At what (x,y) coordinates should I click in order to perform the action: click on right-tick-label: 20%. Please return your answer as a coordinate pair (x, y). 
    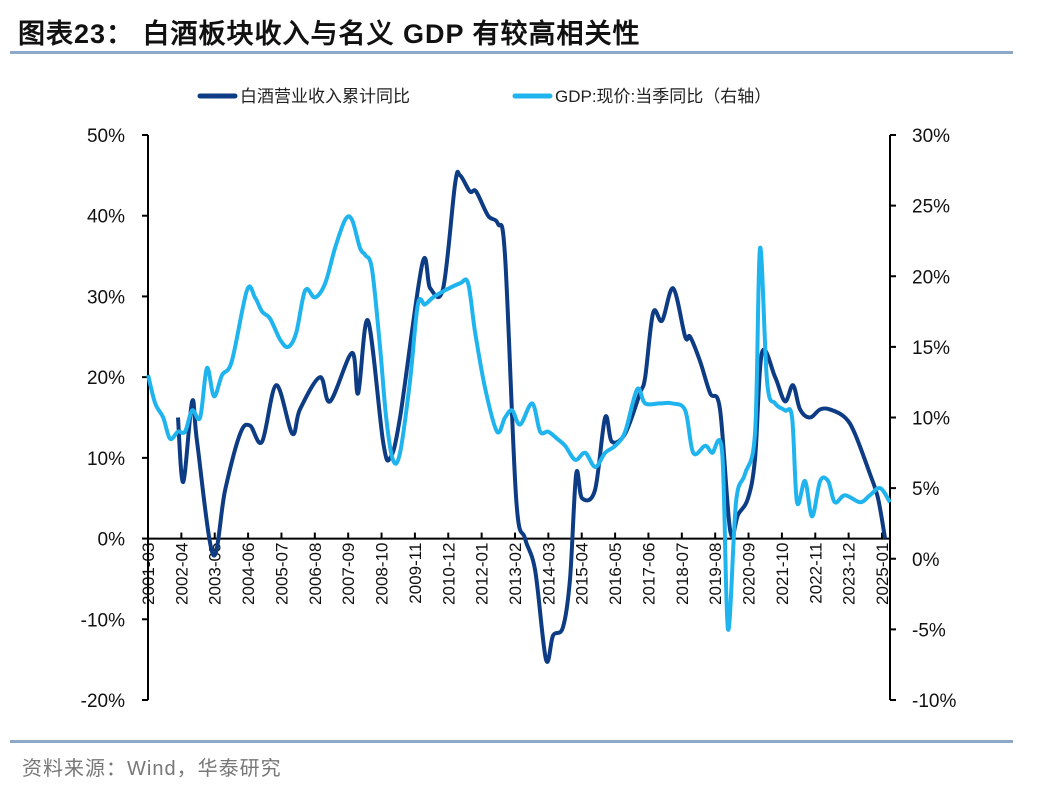
    Looking at the image, I should click on (931, 277).